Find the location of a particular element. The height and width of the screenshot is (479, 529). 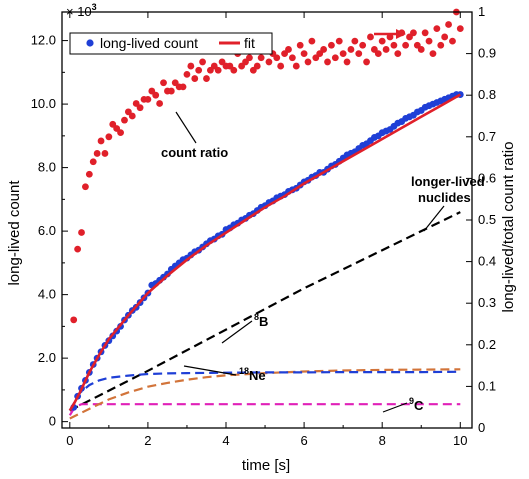

right-axis-arrow is located at coordinates (390, 34).